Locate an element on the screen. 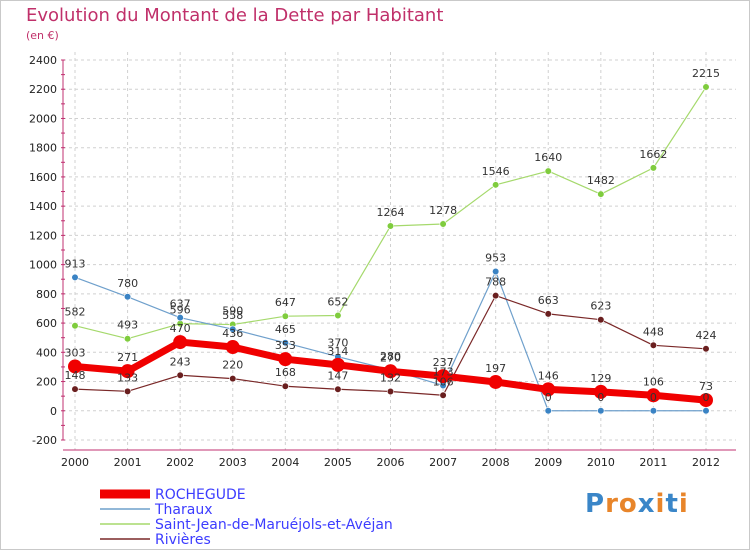 Image resolution: width=750 pixels, height=550 pixels. y-tick-label: 1000 is located at coordinates (43, 265).